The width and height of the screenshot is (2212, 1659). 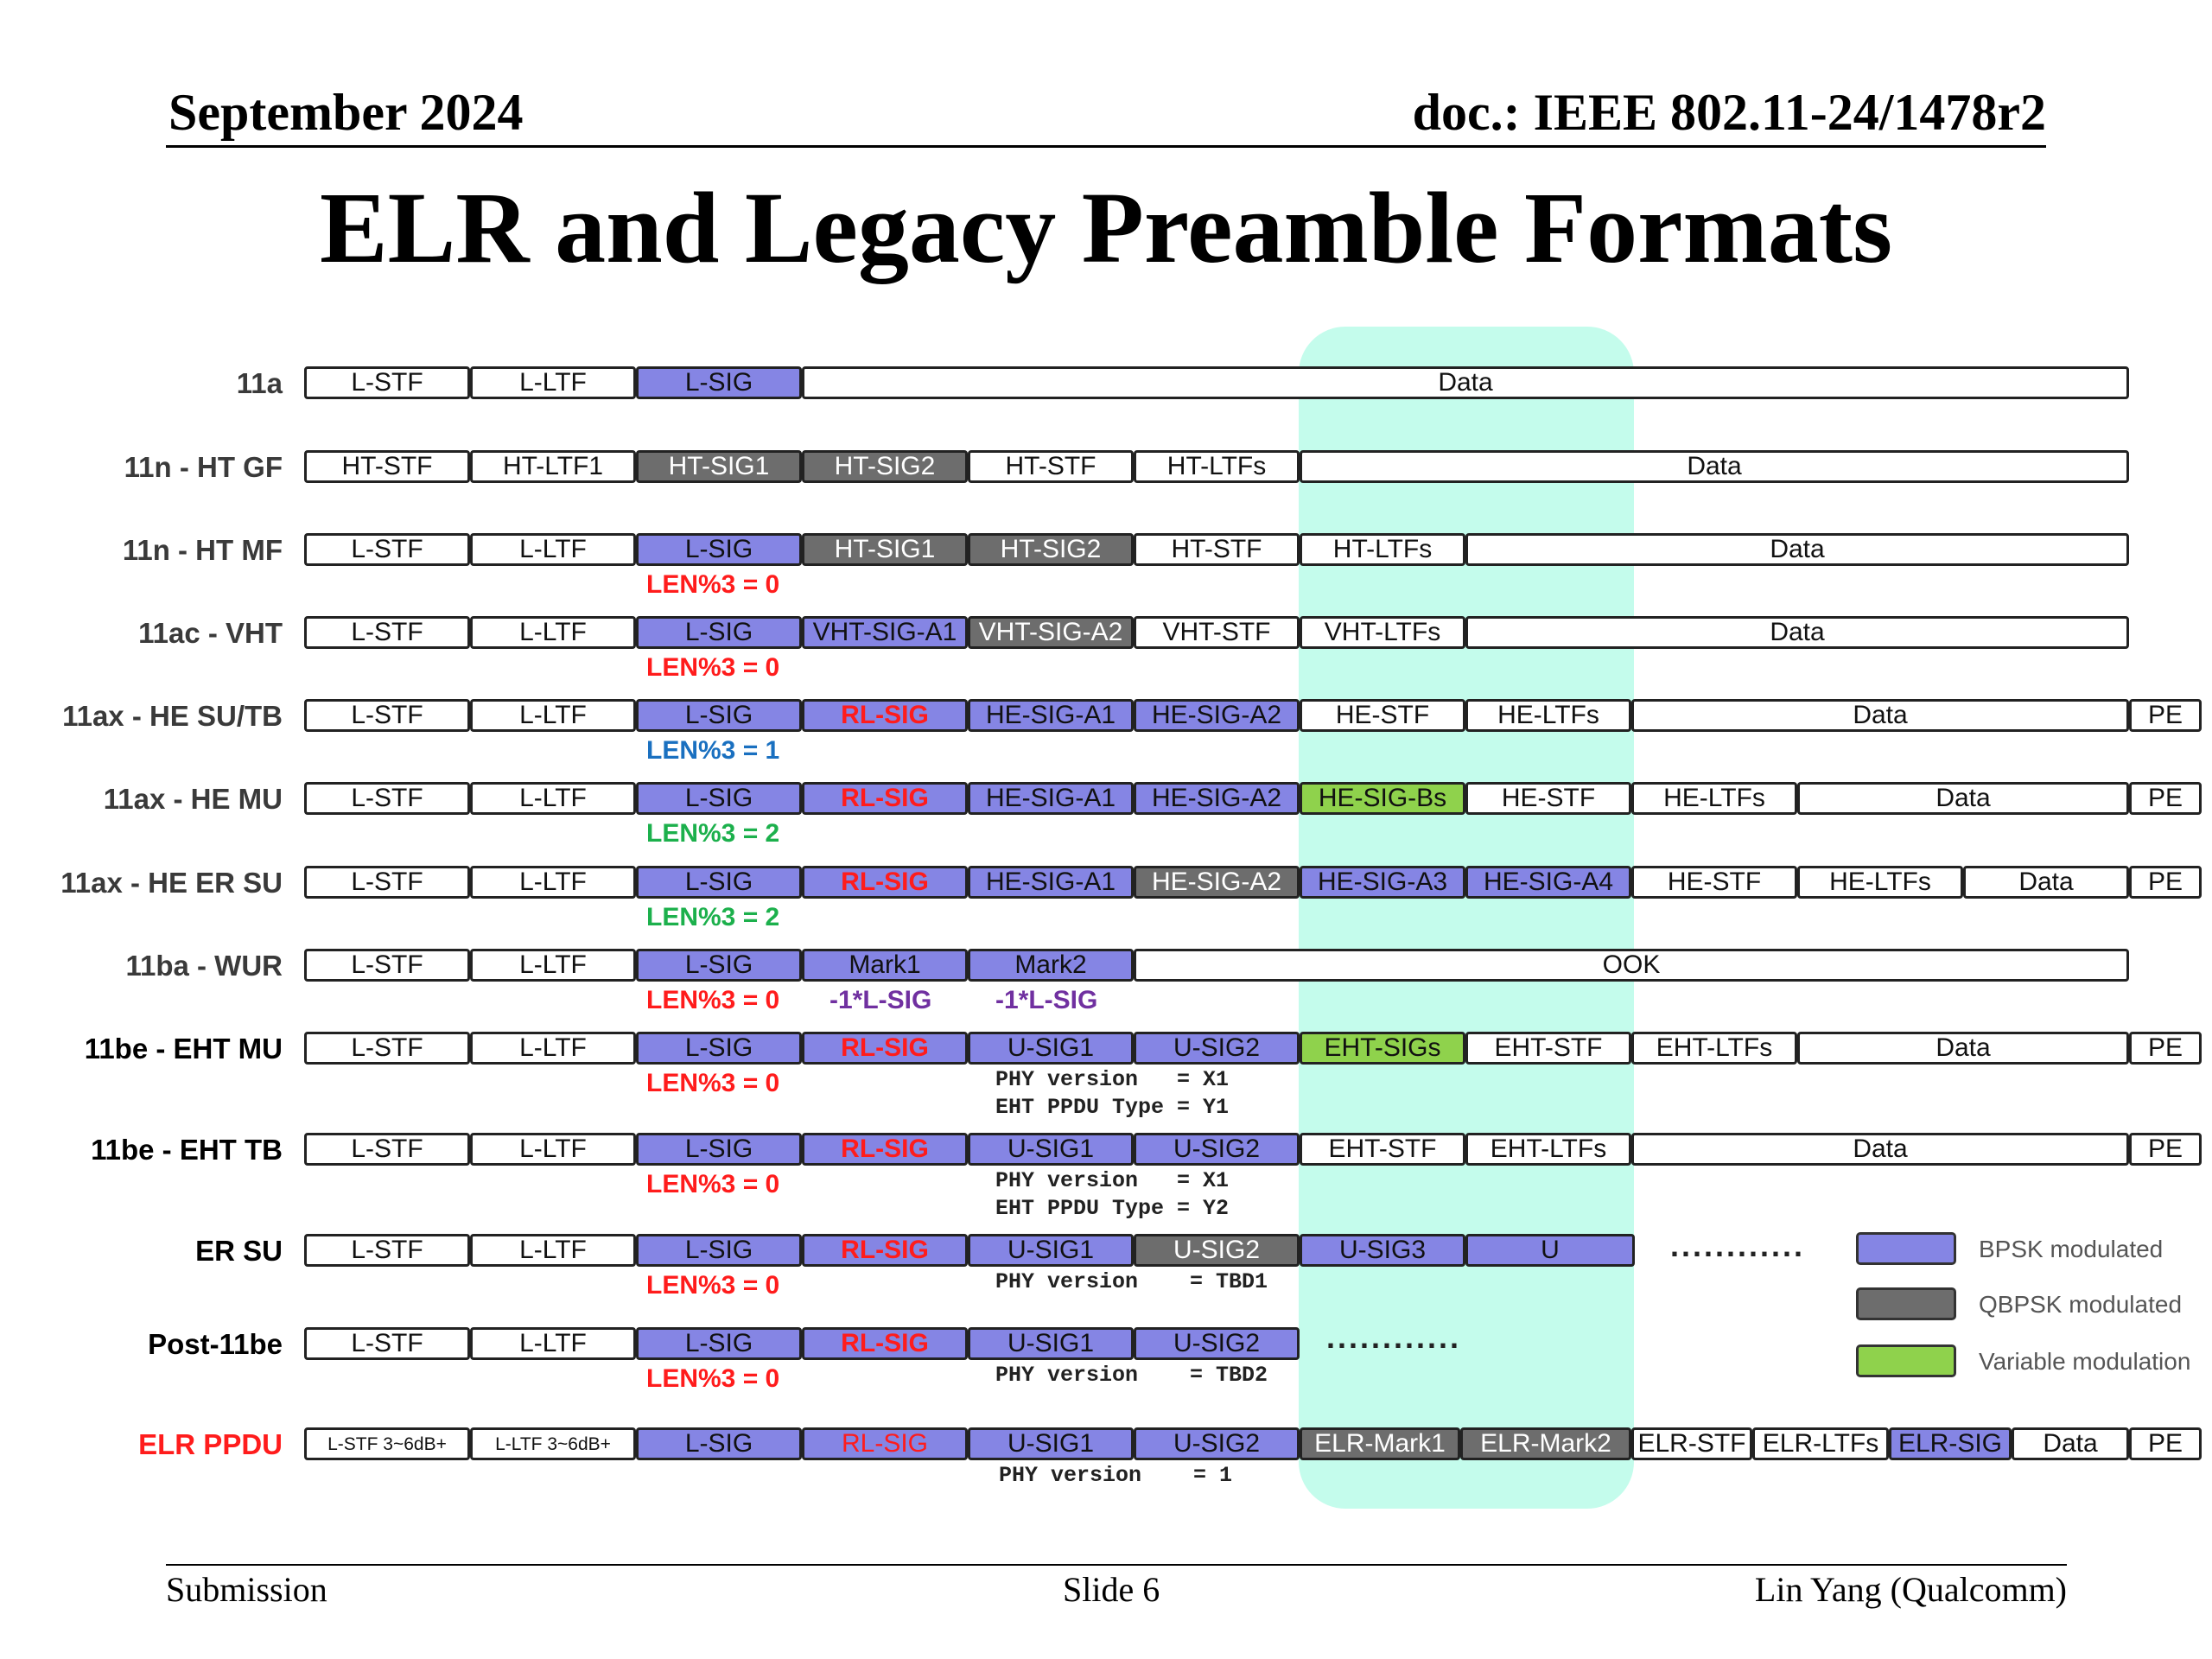 I want to click on row-label-11be-eht-mu: 11be - EHT MU, so click(x=183, y=1049).